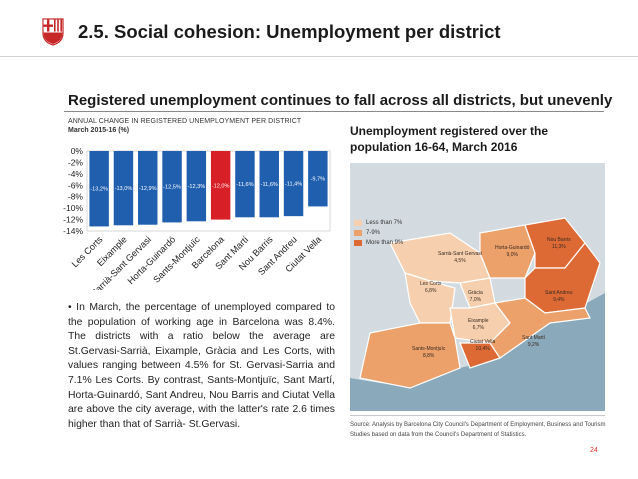  I want to click on y-tick-label: -12%, so click(73, 220).